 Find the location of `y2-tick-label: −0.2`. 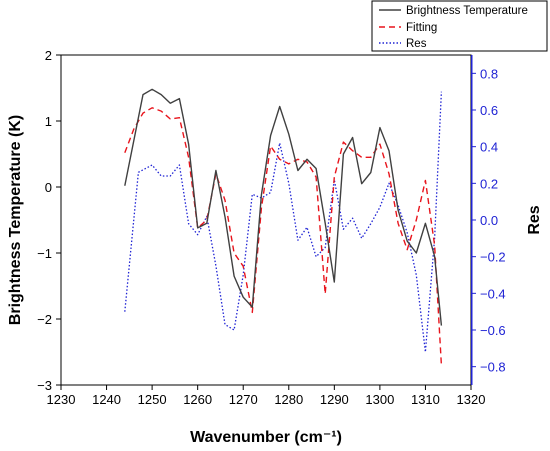

y2-tick-label: −0.2 is located at coordinates (493, 257).